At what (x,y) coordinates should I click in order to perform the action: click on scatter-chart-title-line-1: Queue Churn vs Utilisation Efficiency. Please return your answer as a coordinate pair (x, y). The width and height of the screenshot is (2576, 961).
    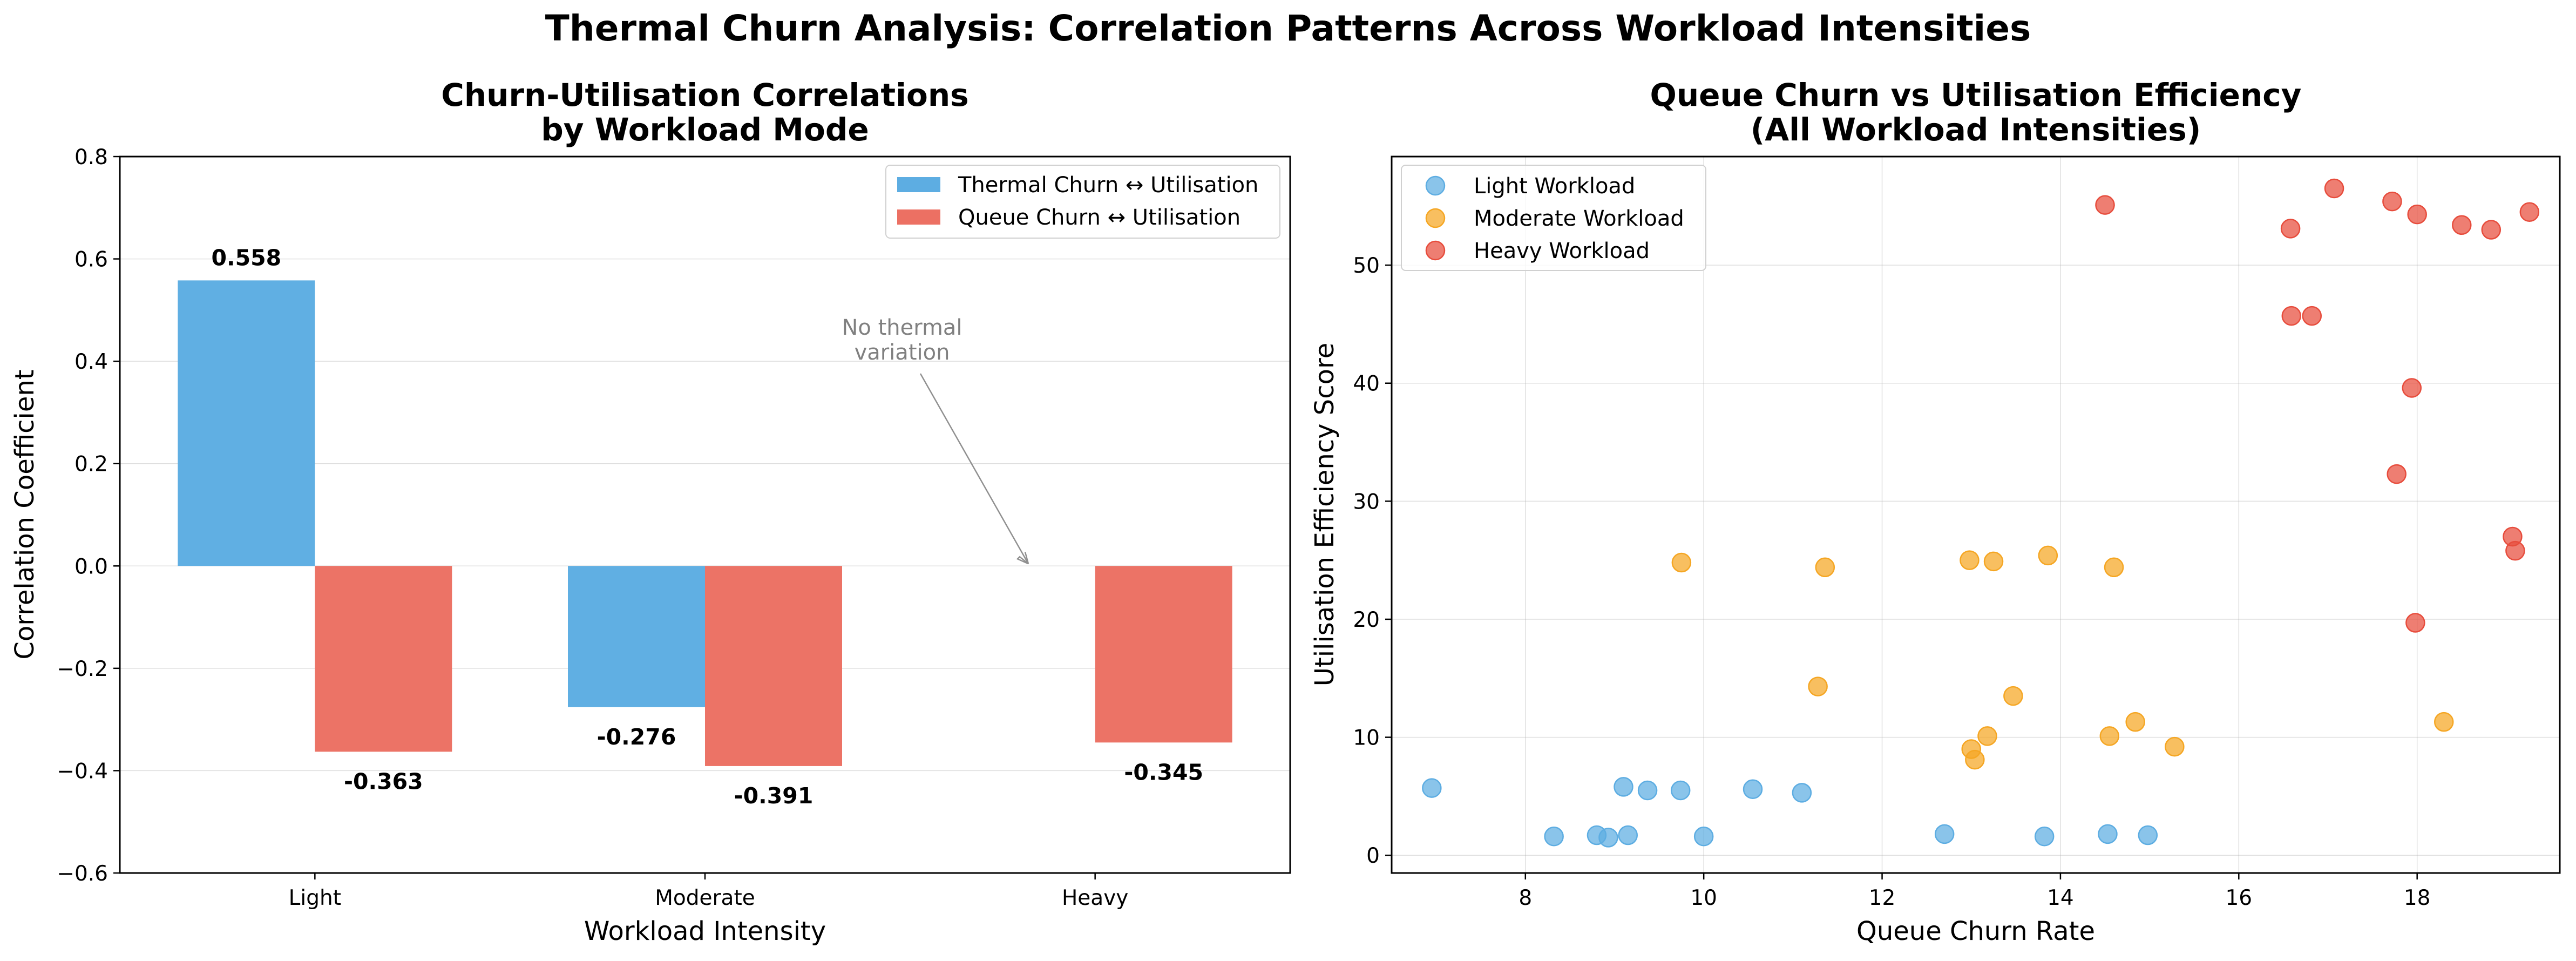
    Looking at the image, I should click on (1976, 95).